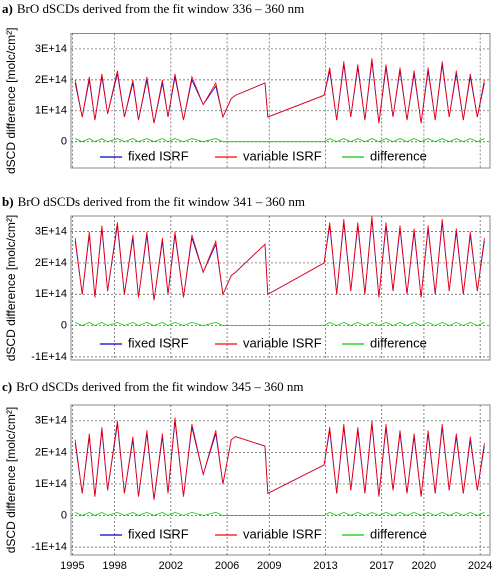  What do you see at coordinates (381, 566) in the screenshot?
I see `x-tick-label: 2017` at bounding box center [381, 566].